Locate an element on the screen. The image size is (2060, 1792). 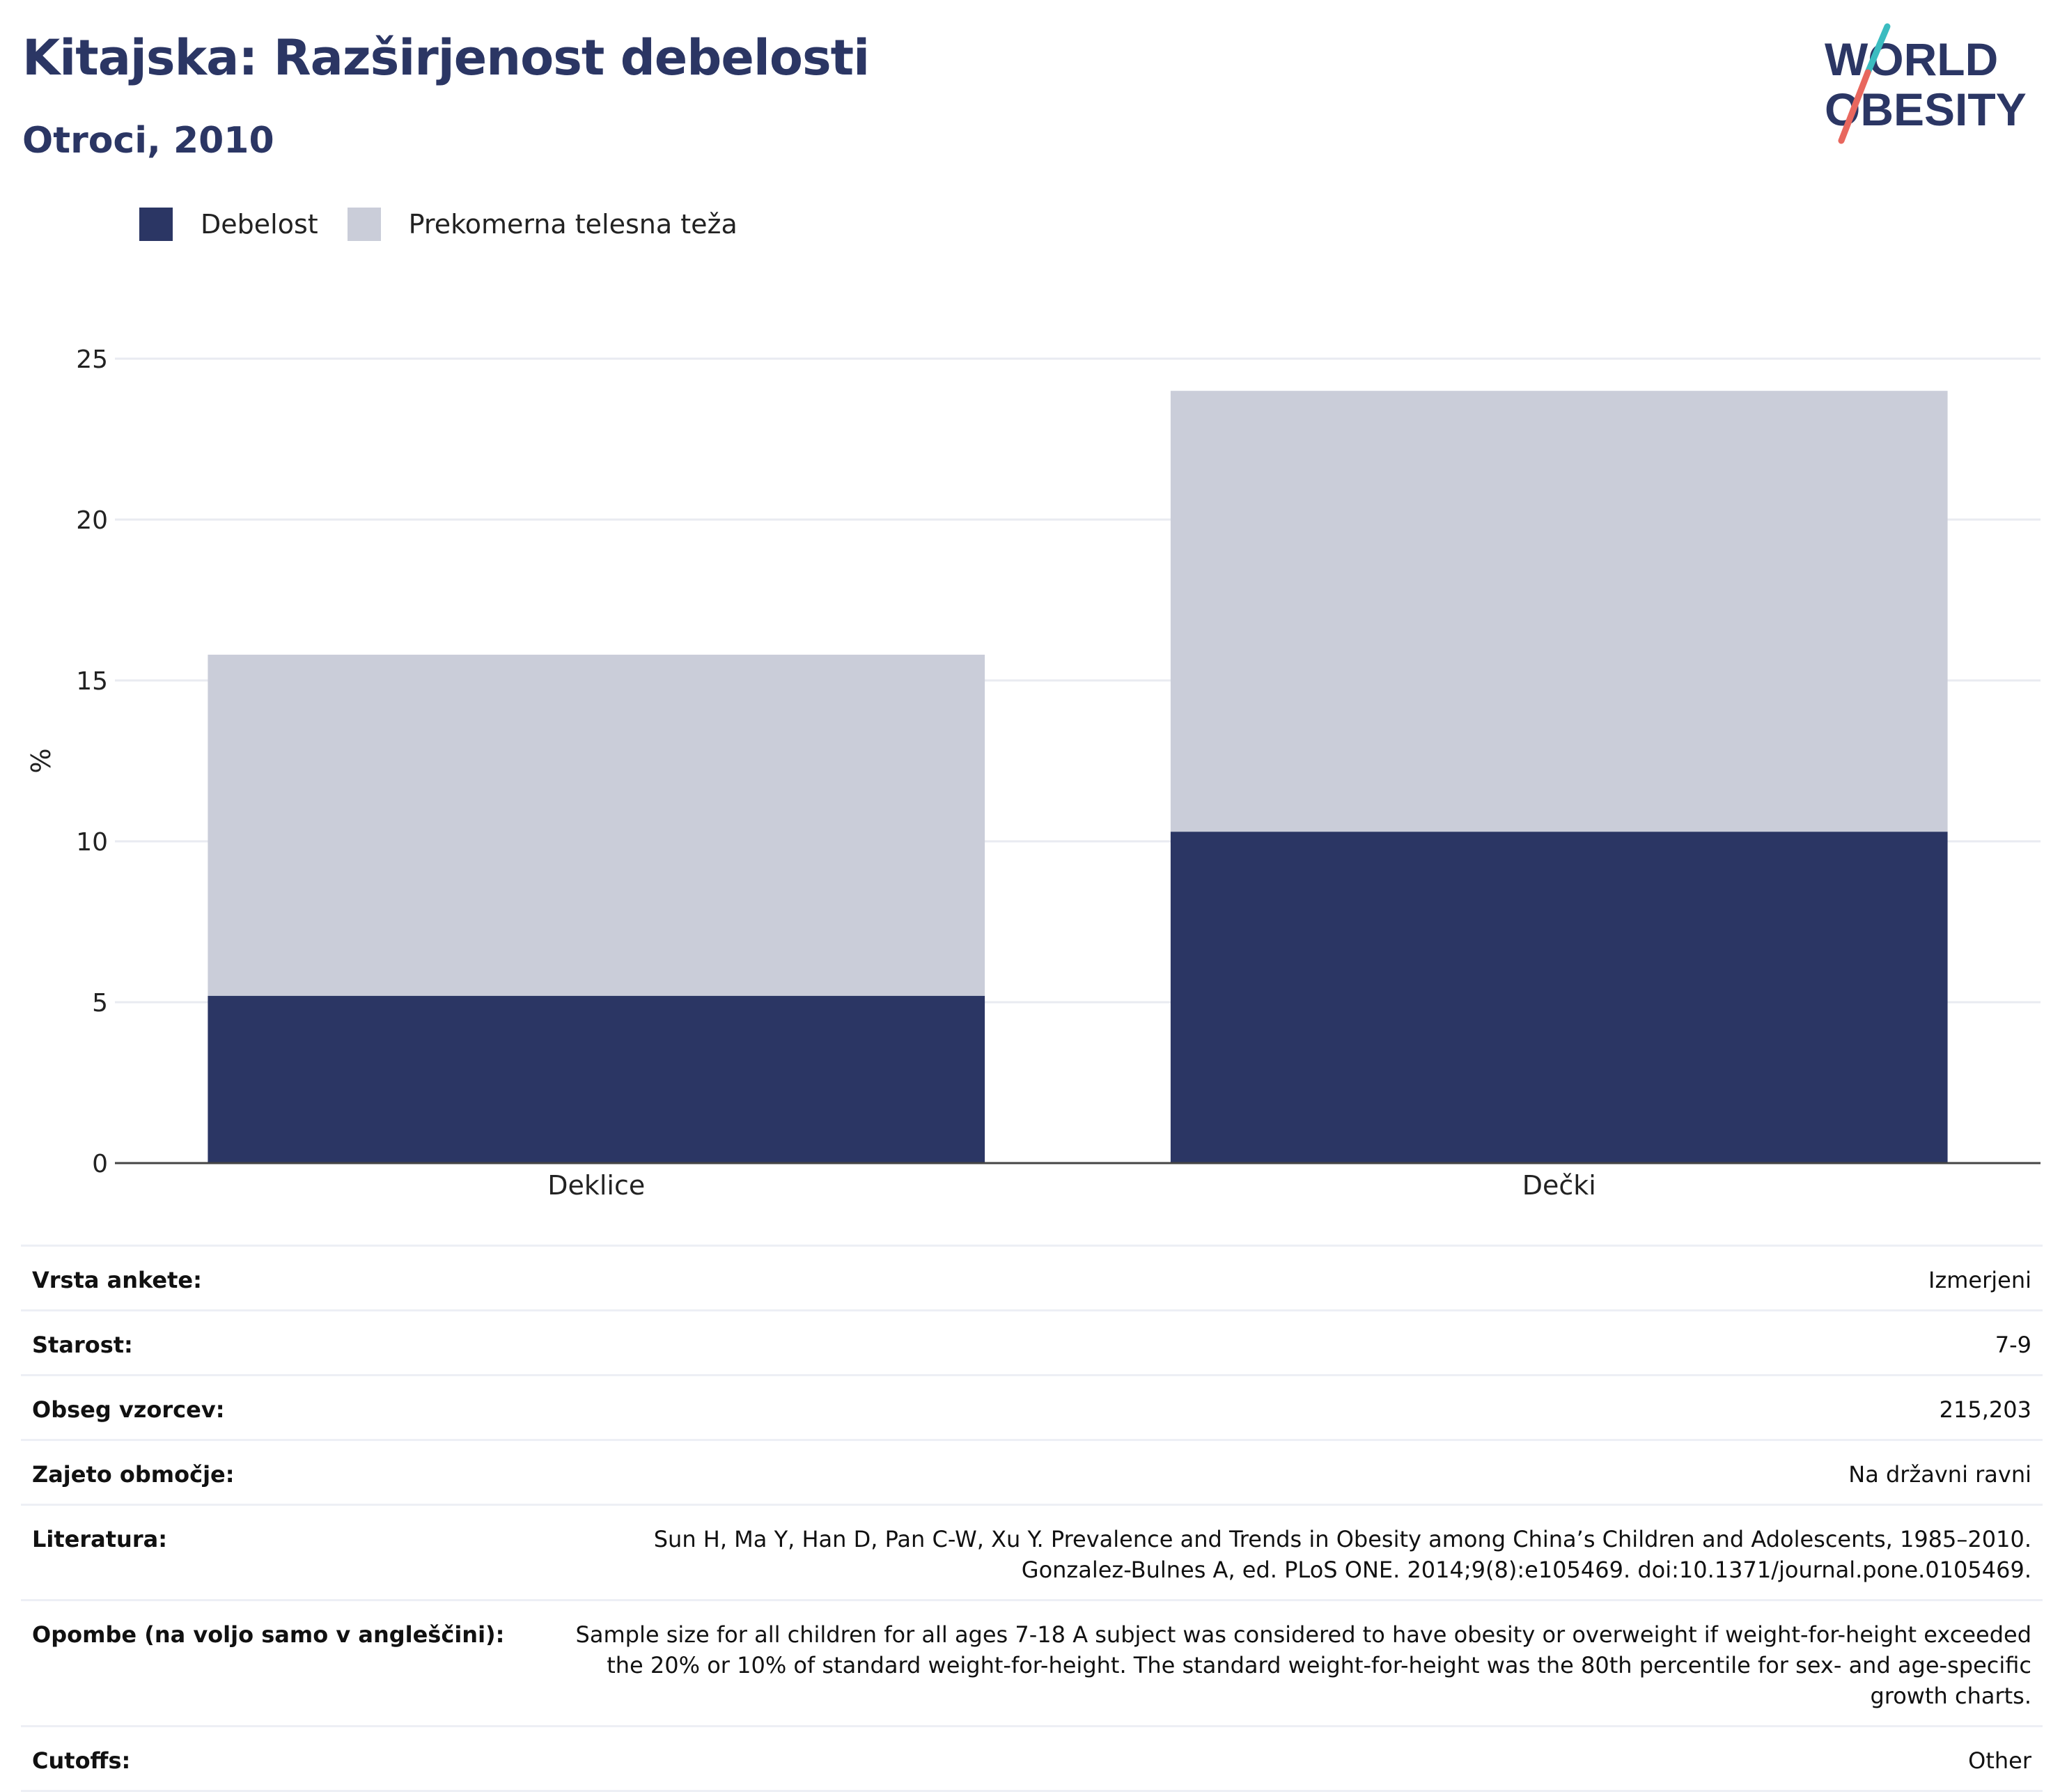
y-tick-label: 5 is located at coordinates (100, 1003).